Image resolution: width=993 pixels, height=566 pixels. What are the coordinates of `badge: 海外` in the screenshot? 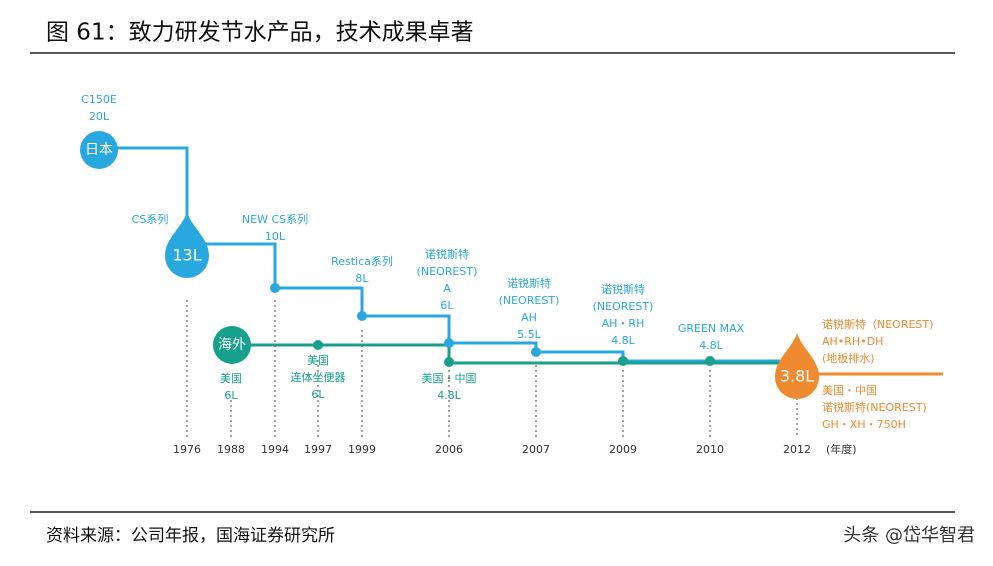 It's located at (232, 345).